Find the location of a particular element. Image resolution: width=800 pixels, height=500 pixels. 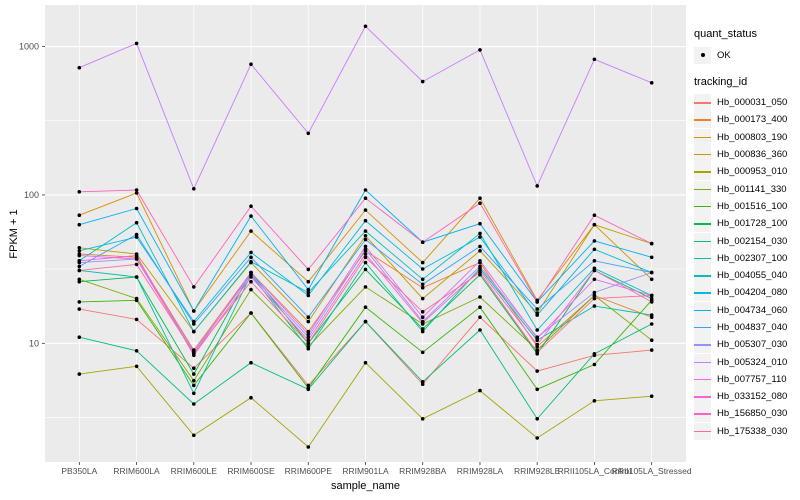

x-tick-label: RRIM600LE is located at coordinates (194, 471).